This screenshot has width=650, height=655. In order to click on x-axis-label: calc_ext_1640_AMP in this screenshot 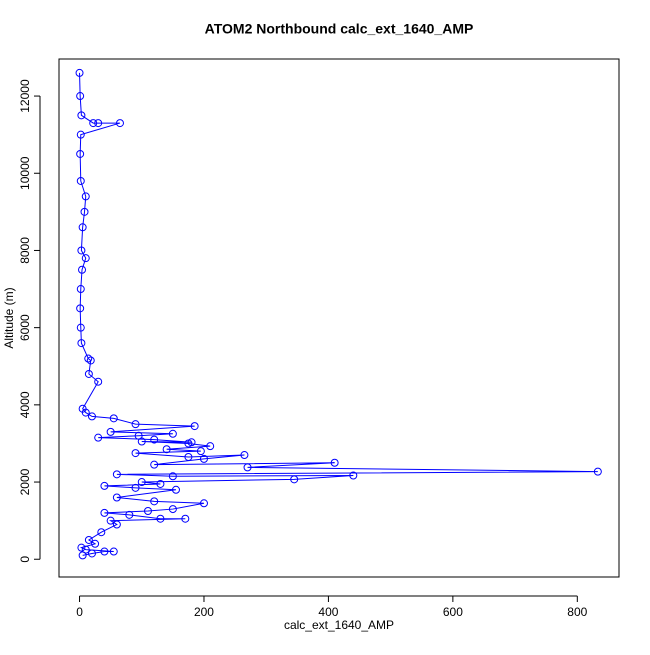, I will do `click(339, 625)`.